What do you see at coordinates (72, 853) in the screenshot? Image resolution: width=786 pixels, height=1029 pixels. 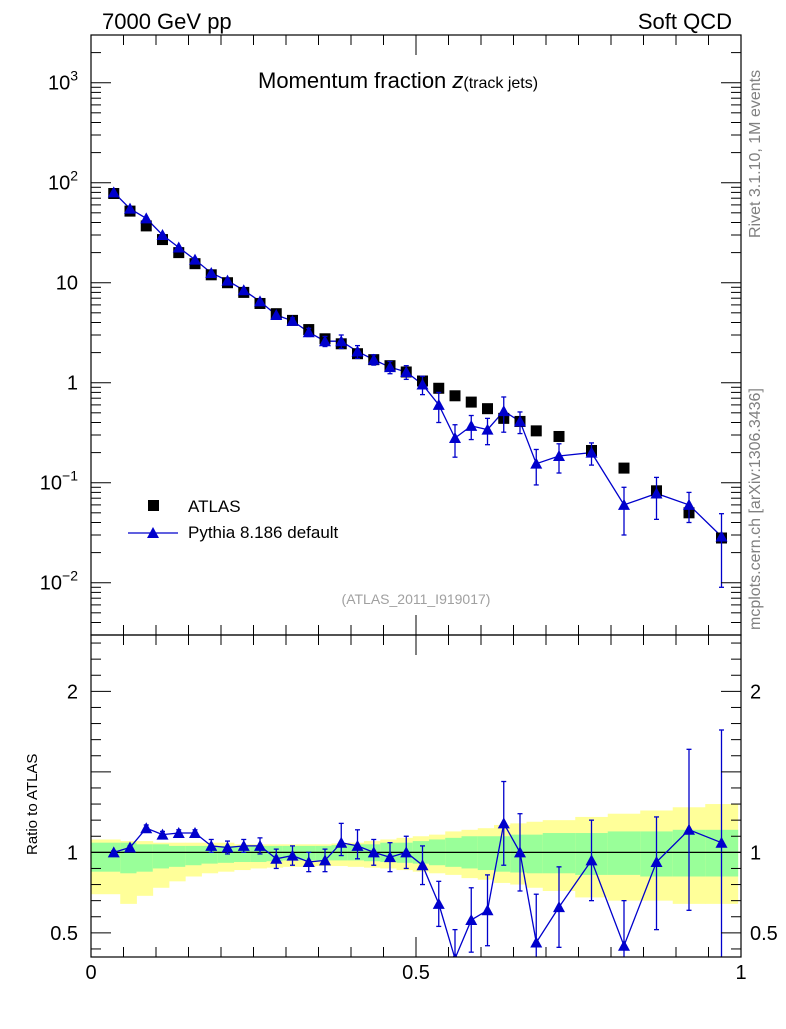 I see `ratio-y-tick-label-left: 1` at bounding box center [72, 853].